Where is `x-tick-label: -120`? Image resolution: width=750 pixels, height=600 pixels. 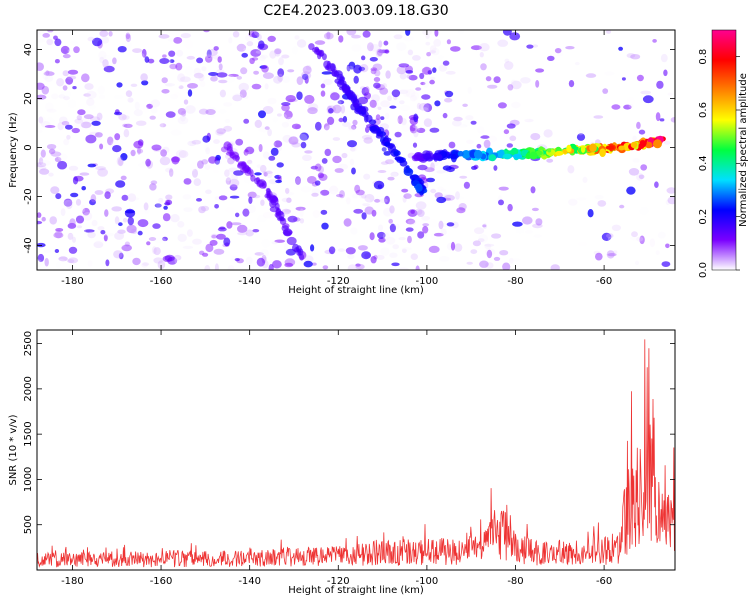 x-tick-label: -120 is located at coordinates (338, 581).